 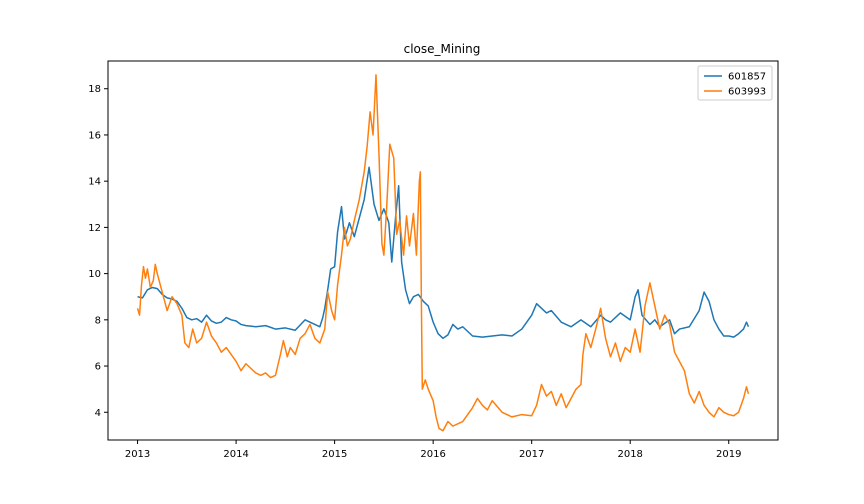 I want to click on y-tick-label: 12, so click(x=94, y=228).